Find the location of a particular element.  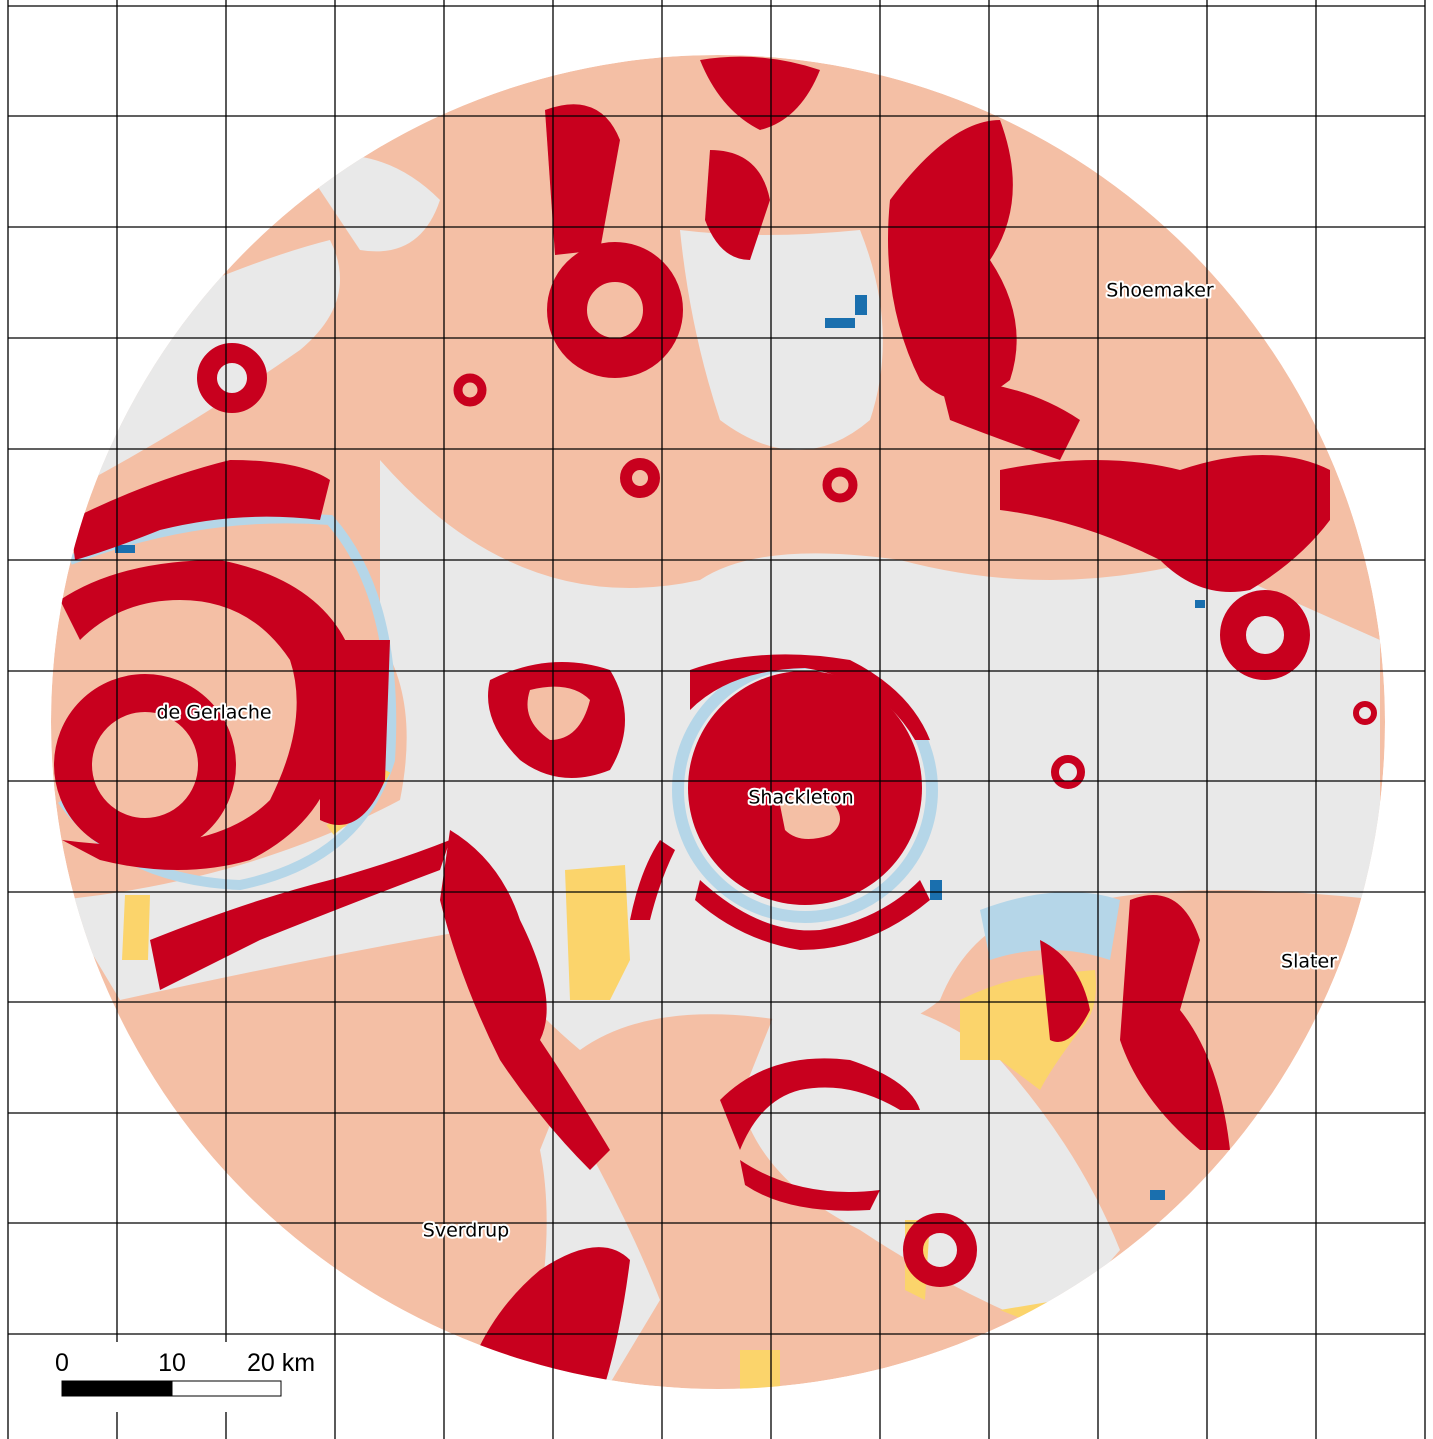

scale-bar-background is located at coordinates (173, 1377).